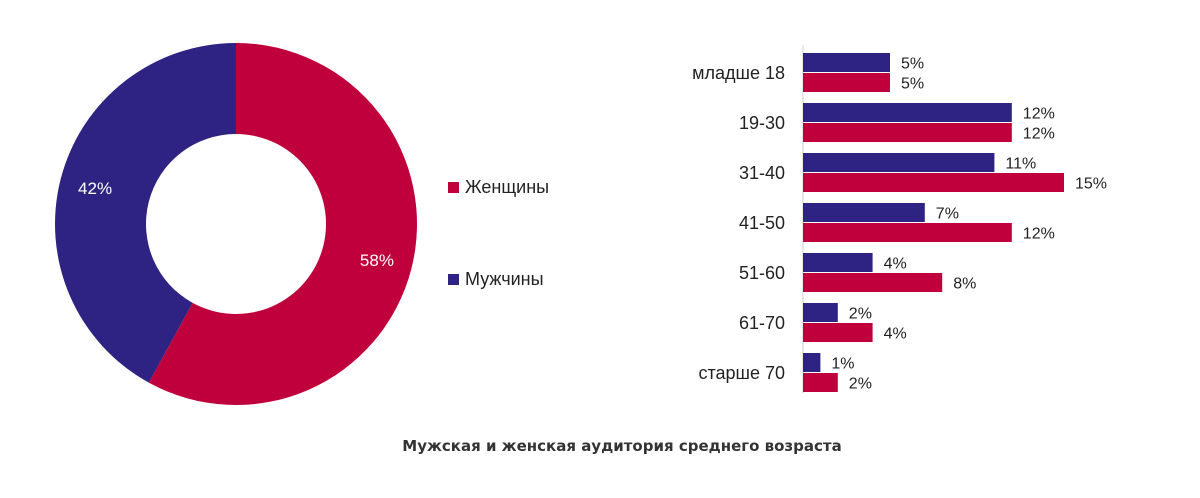 This screenshot has height=498, width=1200. Describe the element at coordinates (507, 187) in the screenshot. I see `legend-label-women: Женщины` at that location.